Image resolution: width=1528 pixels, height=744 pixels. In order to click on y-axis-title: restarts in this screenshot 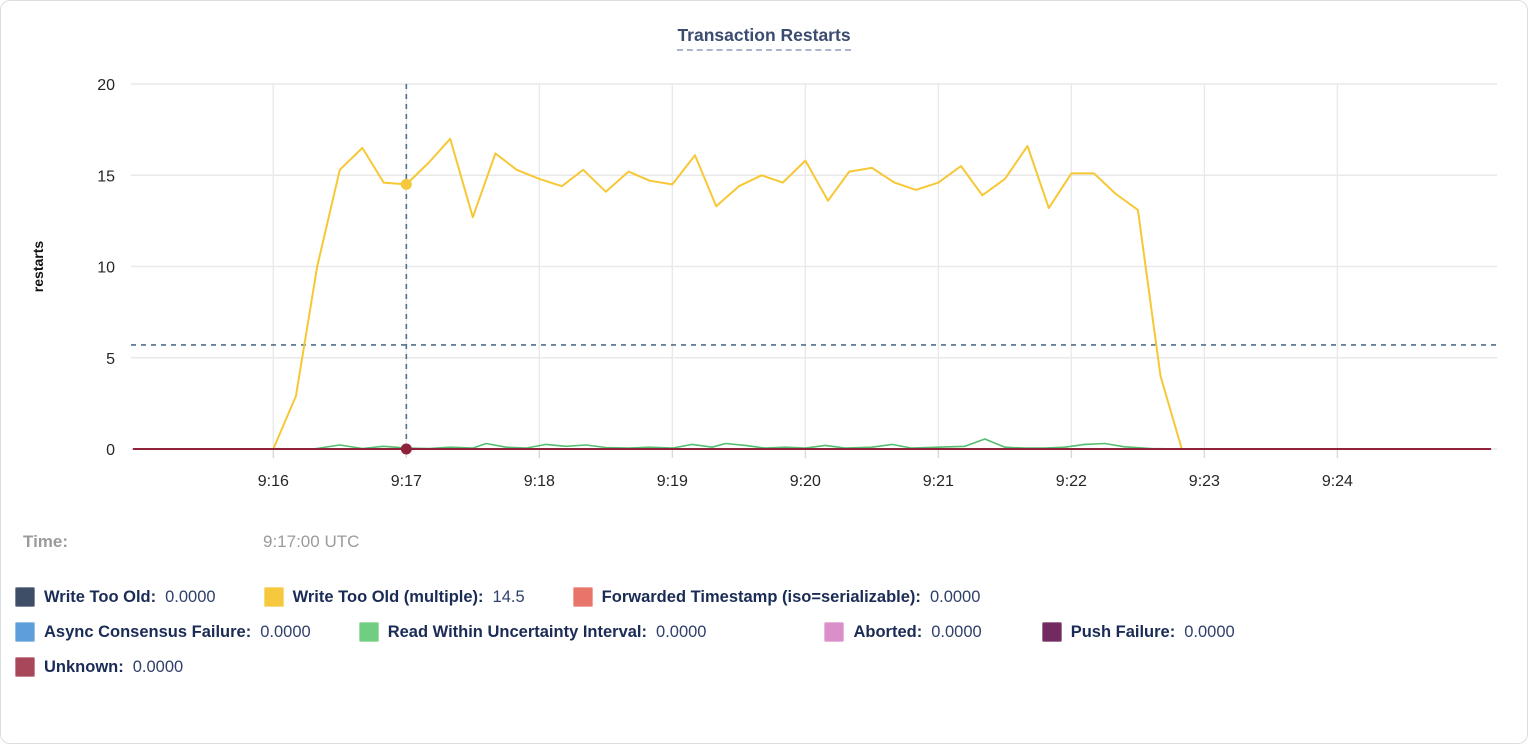, I will do `click(38, 267)`.